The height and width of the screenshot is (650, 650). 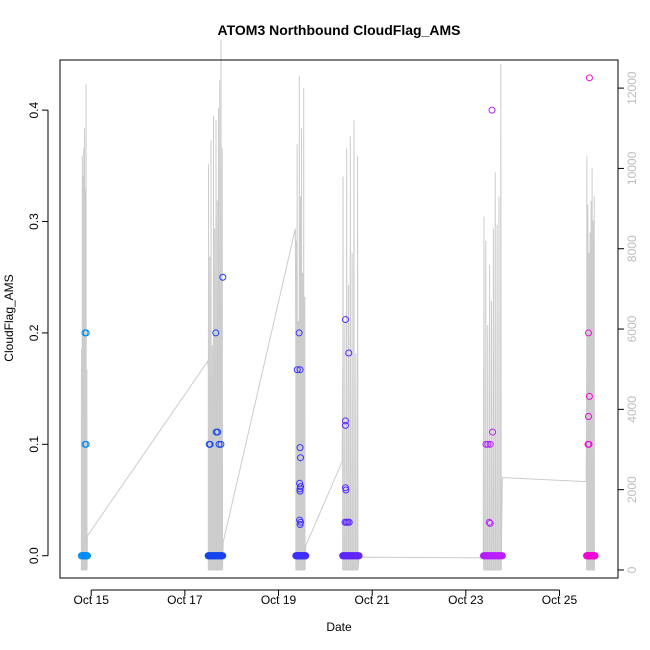 What do you see at coordinates (632, 409) in the screenshot?
I see `y2-tick-label: 4000` at bounding box center [632, 409].